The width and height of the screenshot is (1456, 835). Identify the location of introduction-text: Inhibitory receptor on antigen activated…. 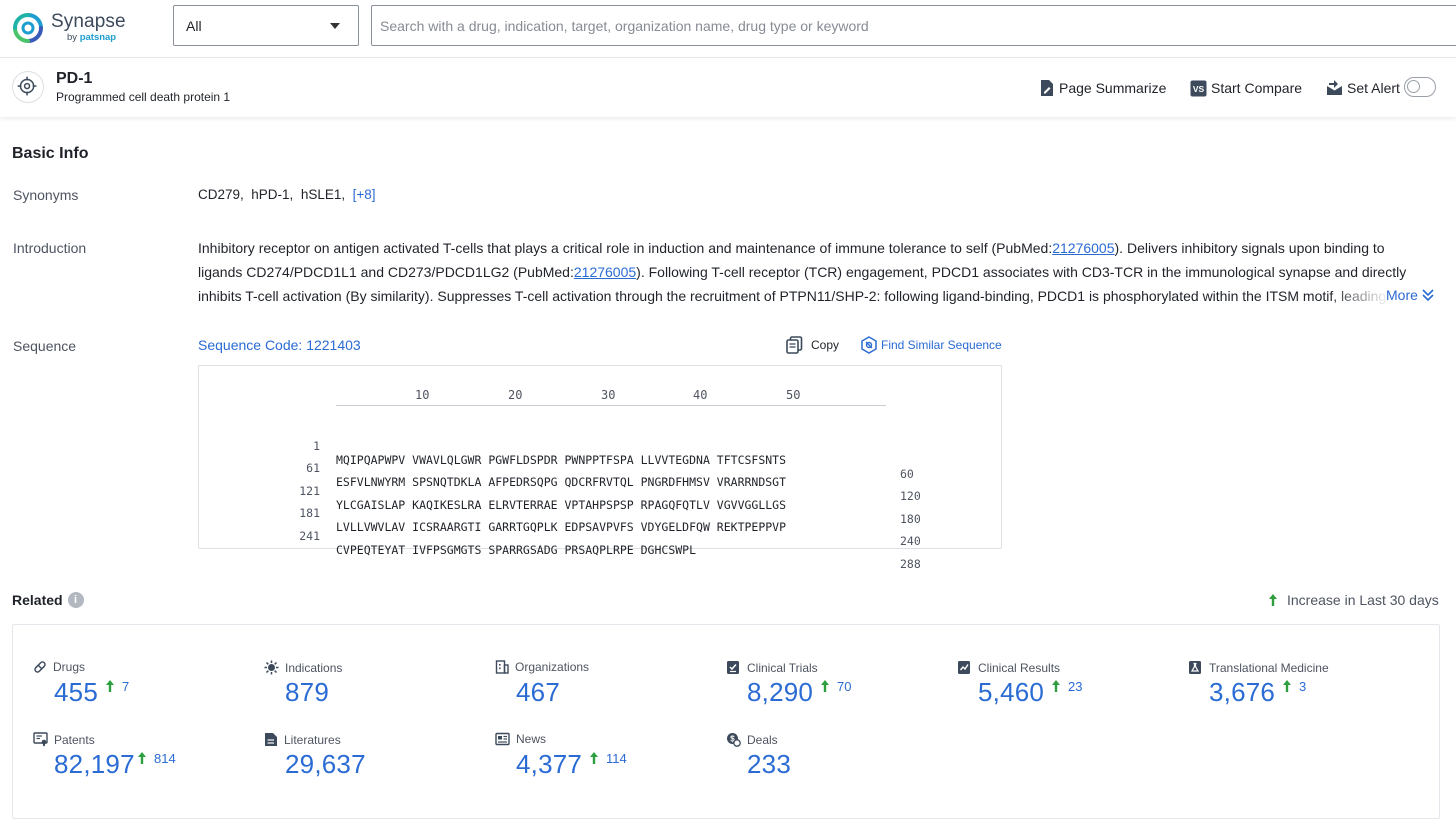
(818, 272).